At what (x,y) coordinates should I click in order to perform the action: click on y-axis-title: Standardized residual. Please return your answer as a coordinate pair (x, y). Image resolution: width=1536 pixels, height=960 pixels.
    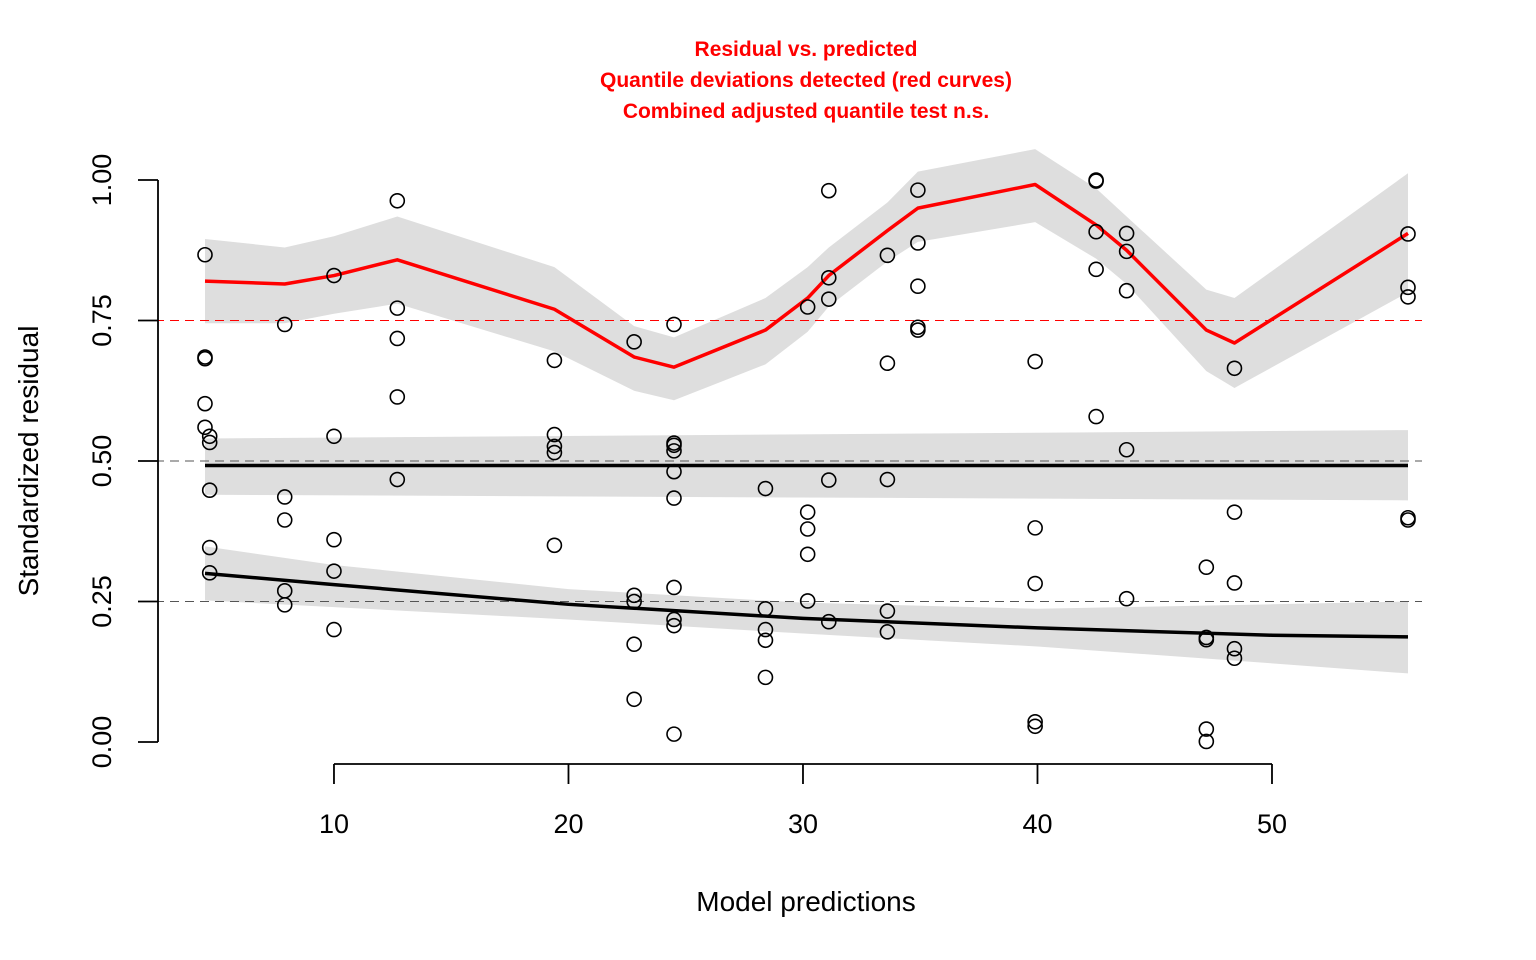
    Looking at the image, I should click on (28, 461).